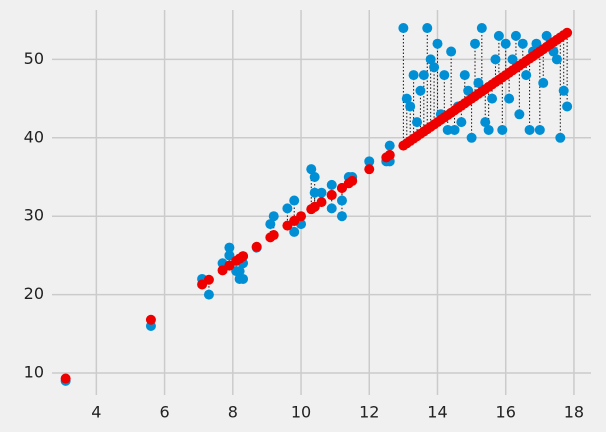 The height and width of the screenshot is (432, 606). What do you see at coordinates (506, 412) in the screenshot?
I see `x-tick-label: 16` at bounding box center [506, 412].